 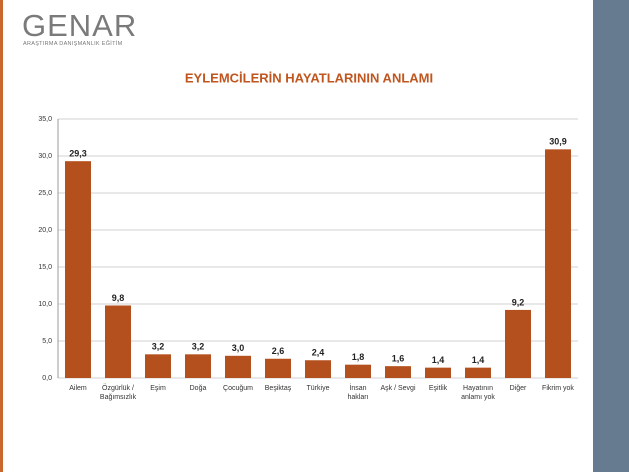 I want to click on value-label: 29,3, so click(x=78, y=154).